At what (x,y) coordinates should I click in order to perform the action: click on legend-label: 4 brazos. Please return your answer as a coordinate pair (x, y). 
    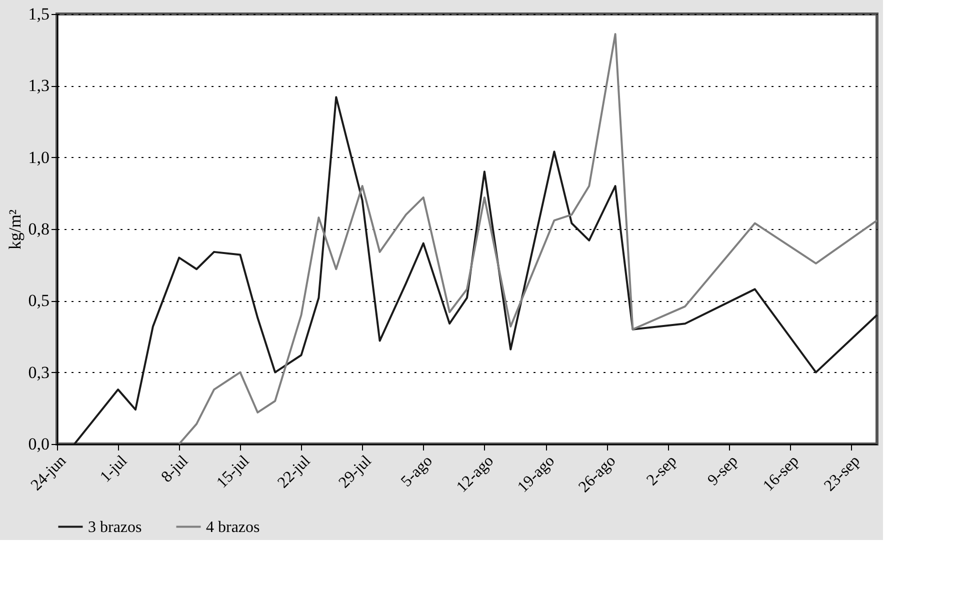
    Looking at the image, I should click on (233, 527).